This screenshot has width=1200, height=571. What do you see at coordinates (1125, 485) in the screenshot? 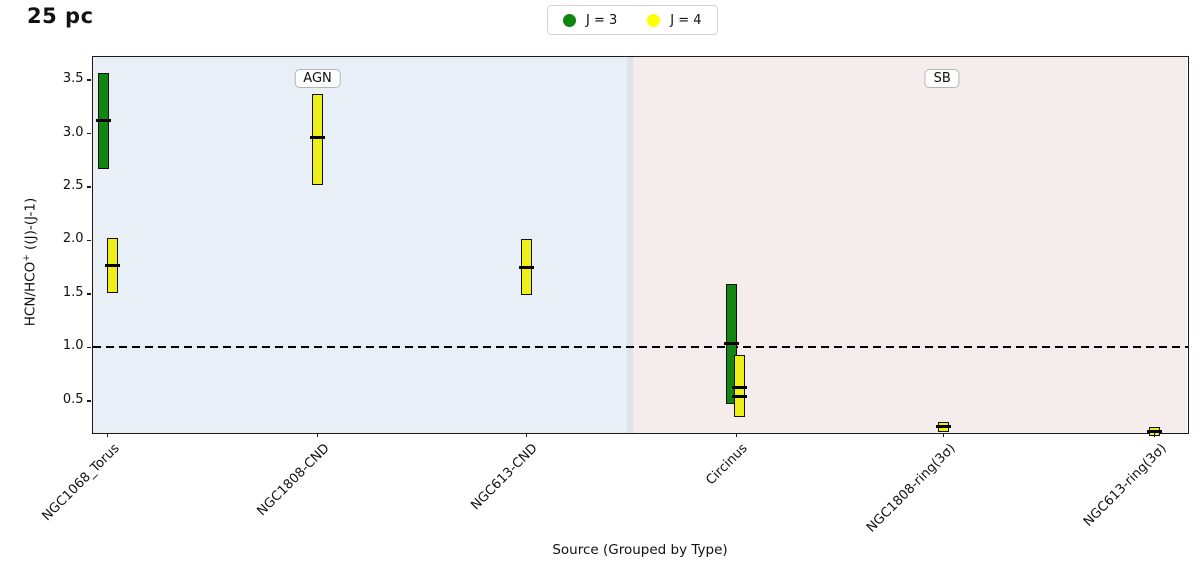
I see `x-tick-label: NGC613-ring(3σ)` at bounding box center [1125, 485].